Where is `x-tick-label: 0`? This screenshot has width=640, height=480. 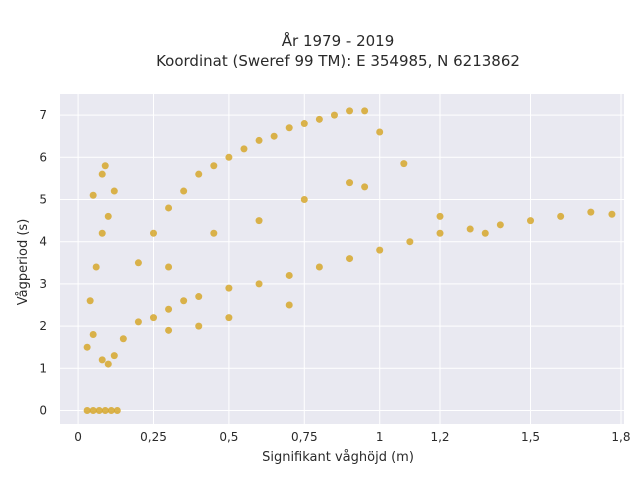 x-tick-label: 0 is located at coordinates (78, 437).